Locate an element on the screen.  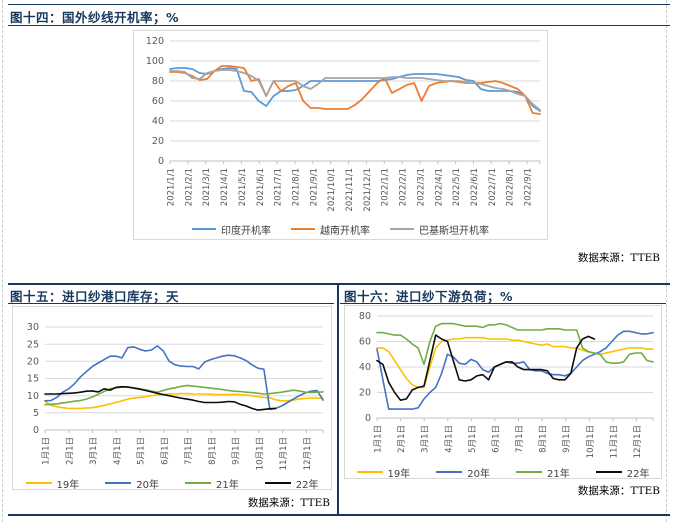
legend-item-21年: 21年 is located at coordinates (543, 472).